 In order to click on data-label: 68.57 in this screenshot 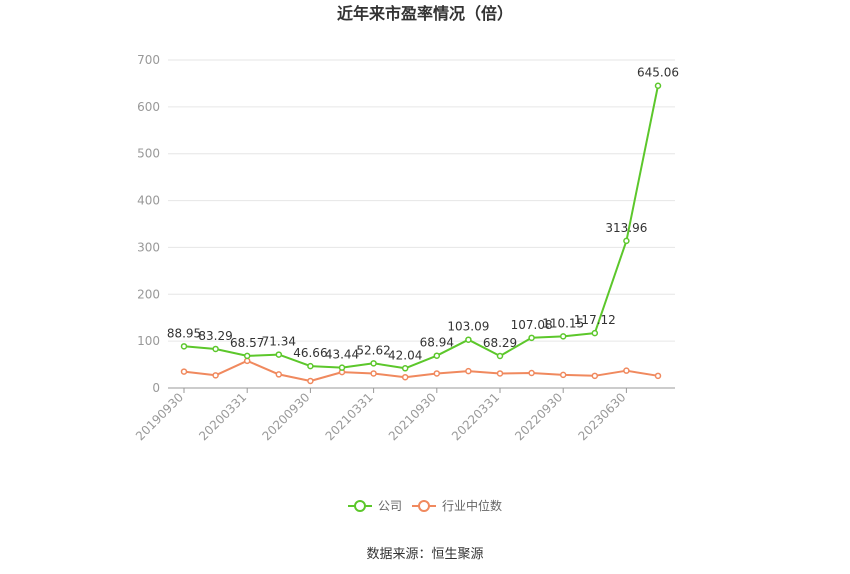, I will do `click(247, 343)`.